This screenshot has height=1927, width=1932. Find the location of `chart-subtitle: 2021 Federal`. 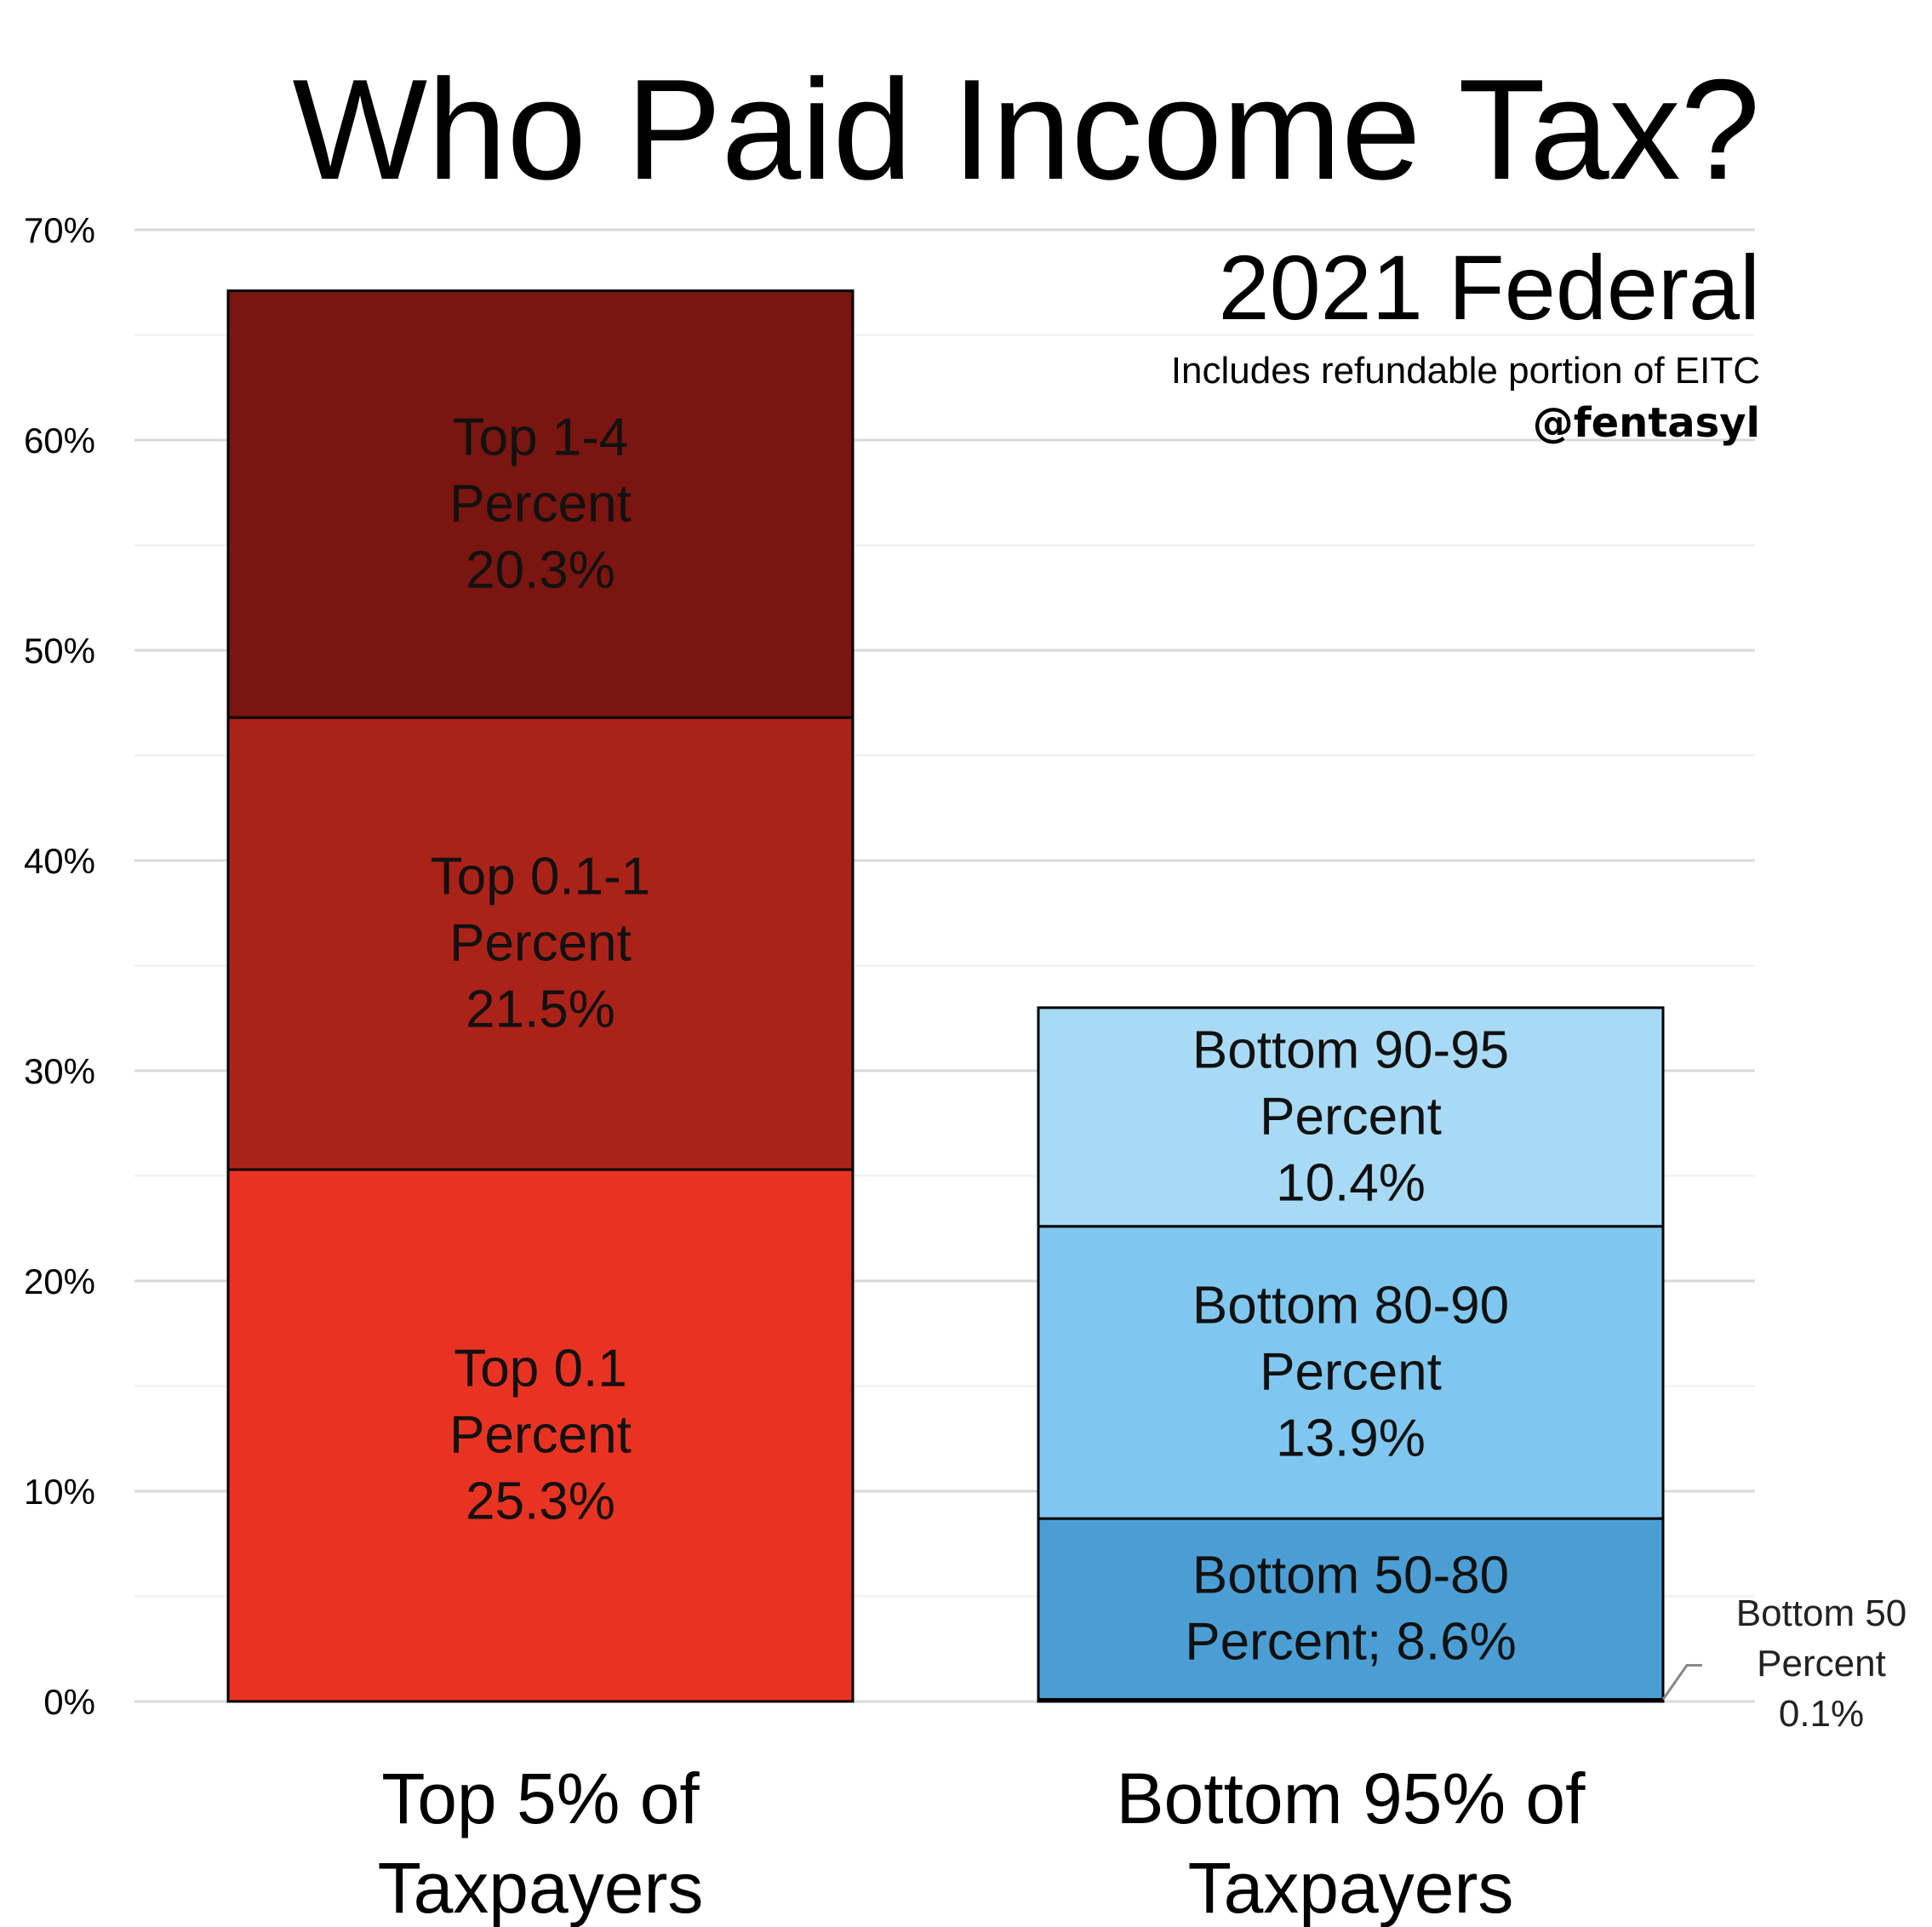

chart-subtitle: 2021 Federal is located at coordinates (1490, 288).